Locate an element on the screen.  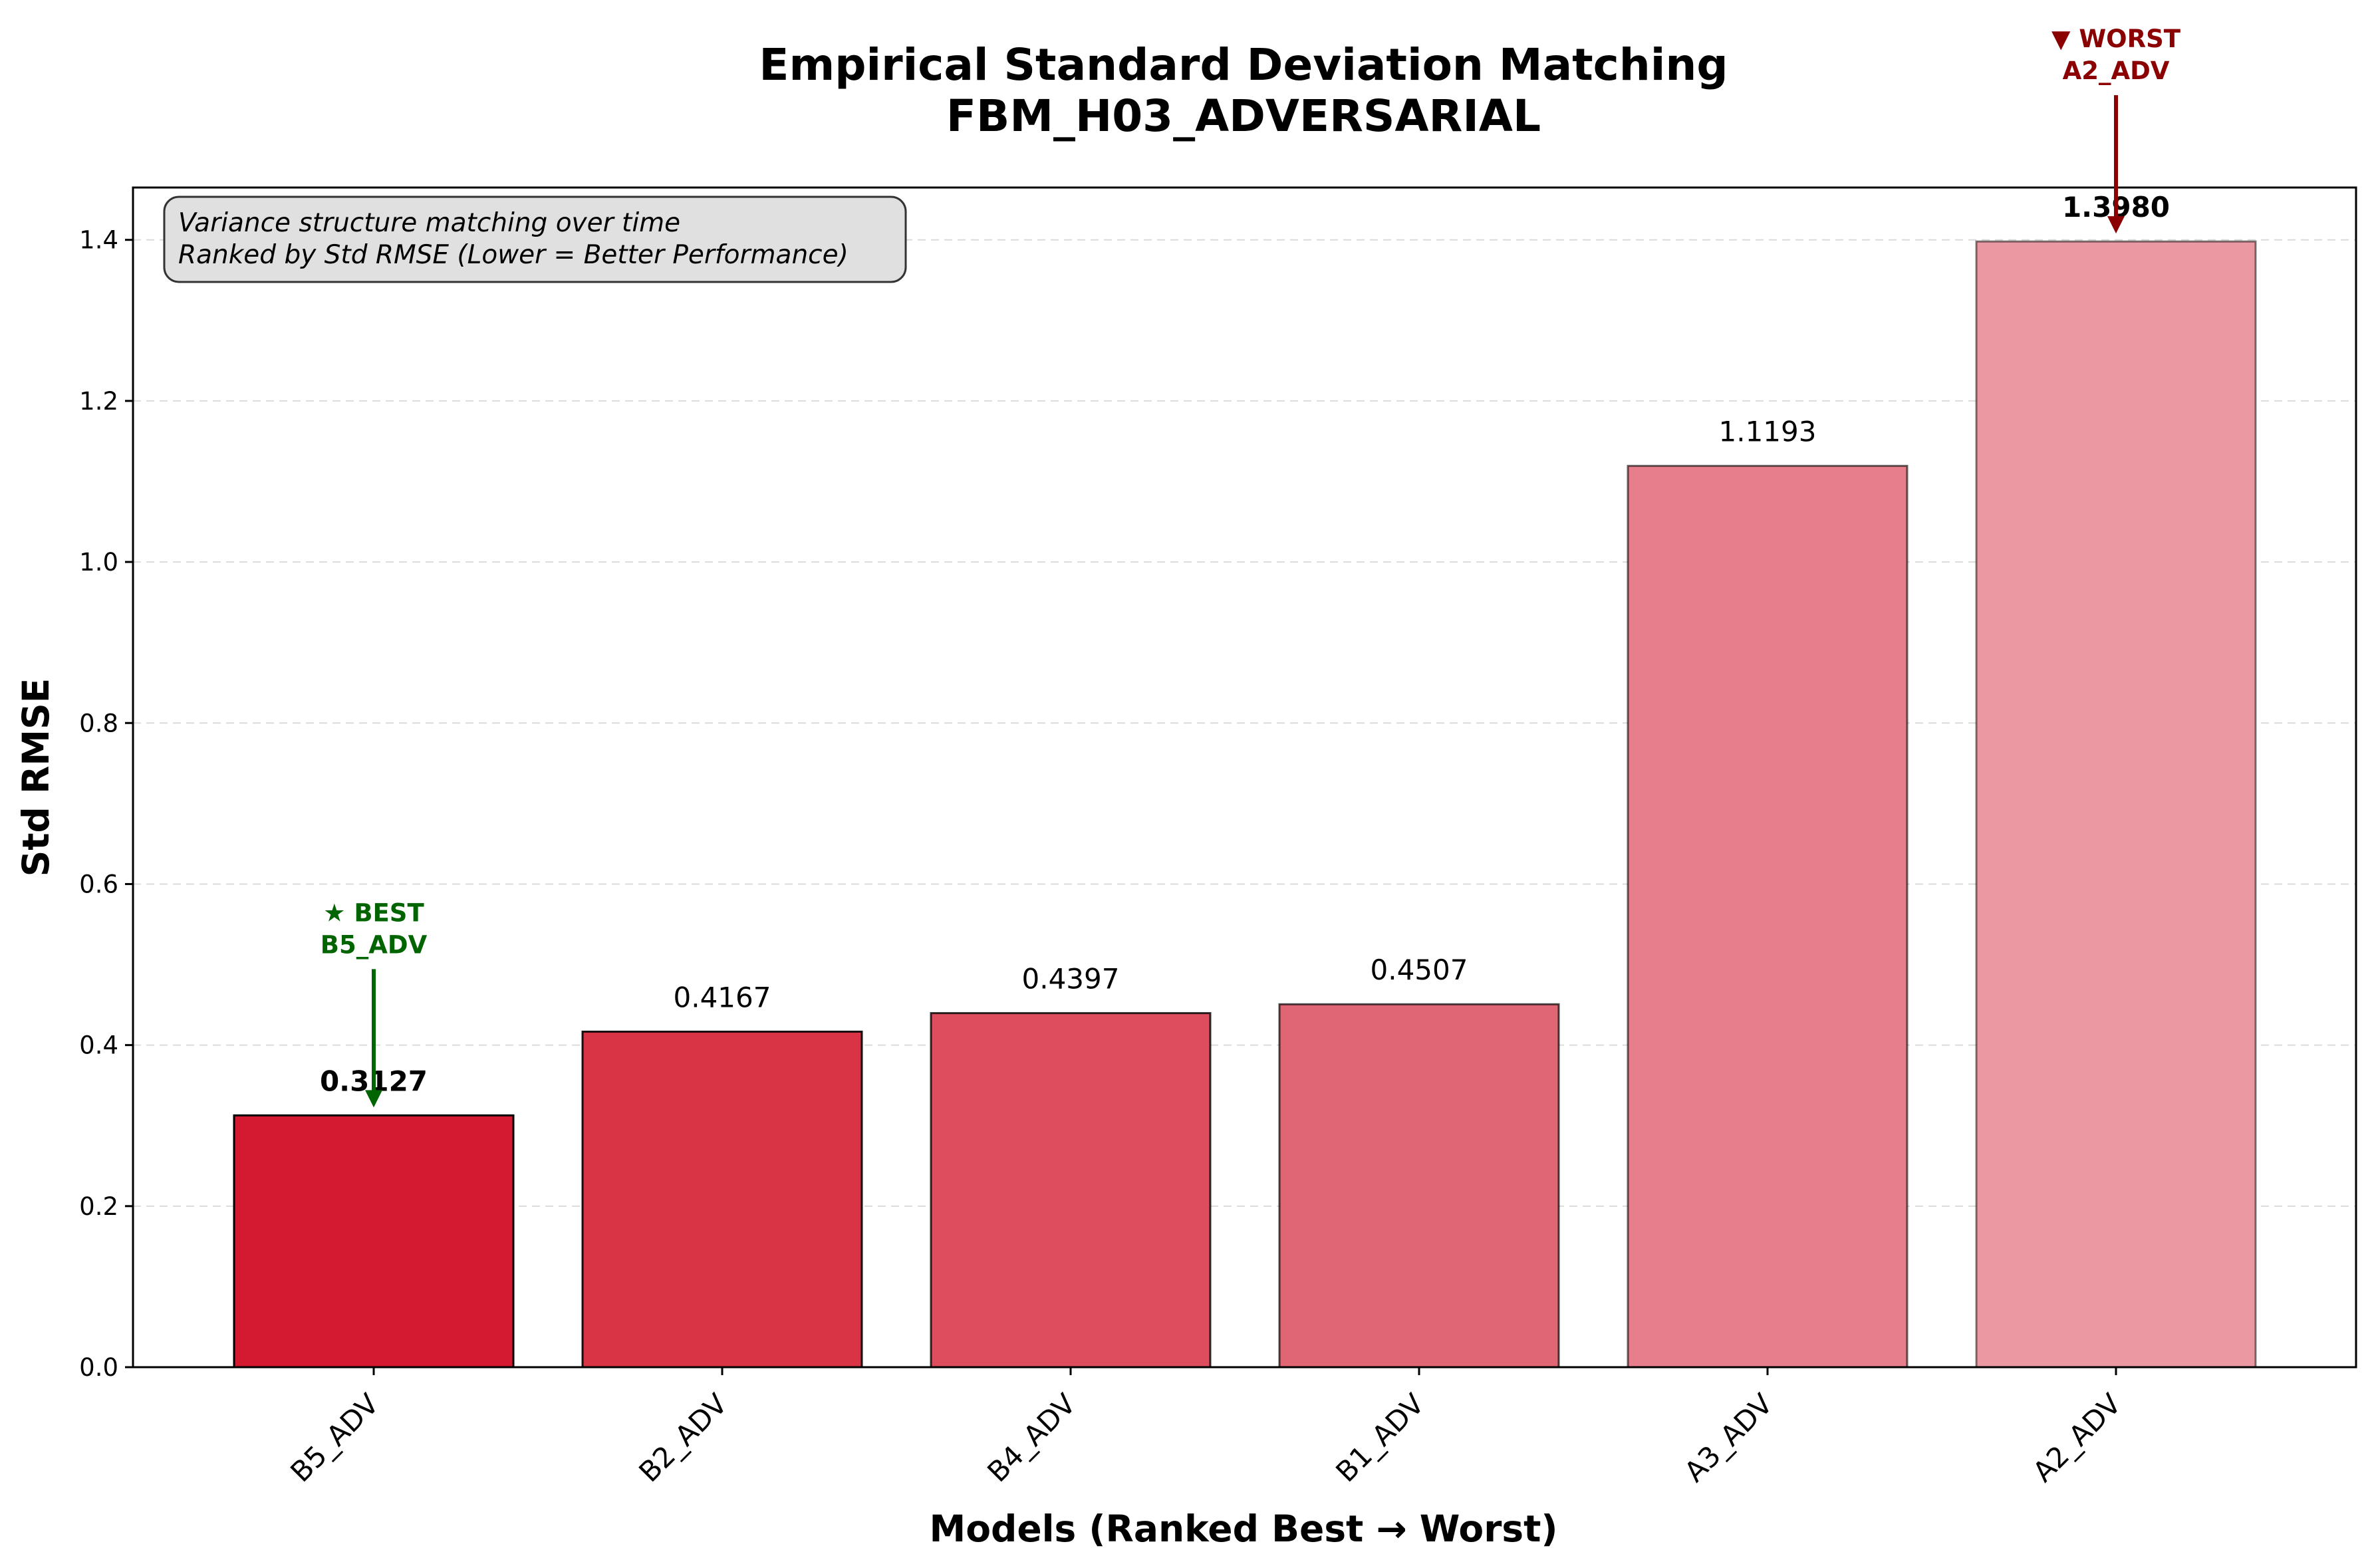
worst-annotation-label: ▼ WORST is located at coordinates (2116, 39).